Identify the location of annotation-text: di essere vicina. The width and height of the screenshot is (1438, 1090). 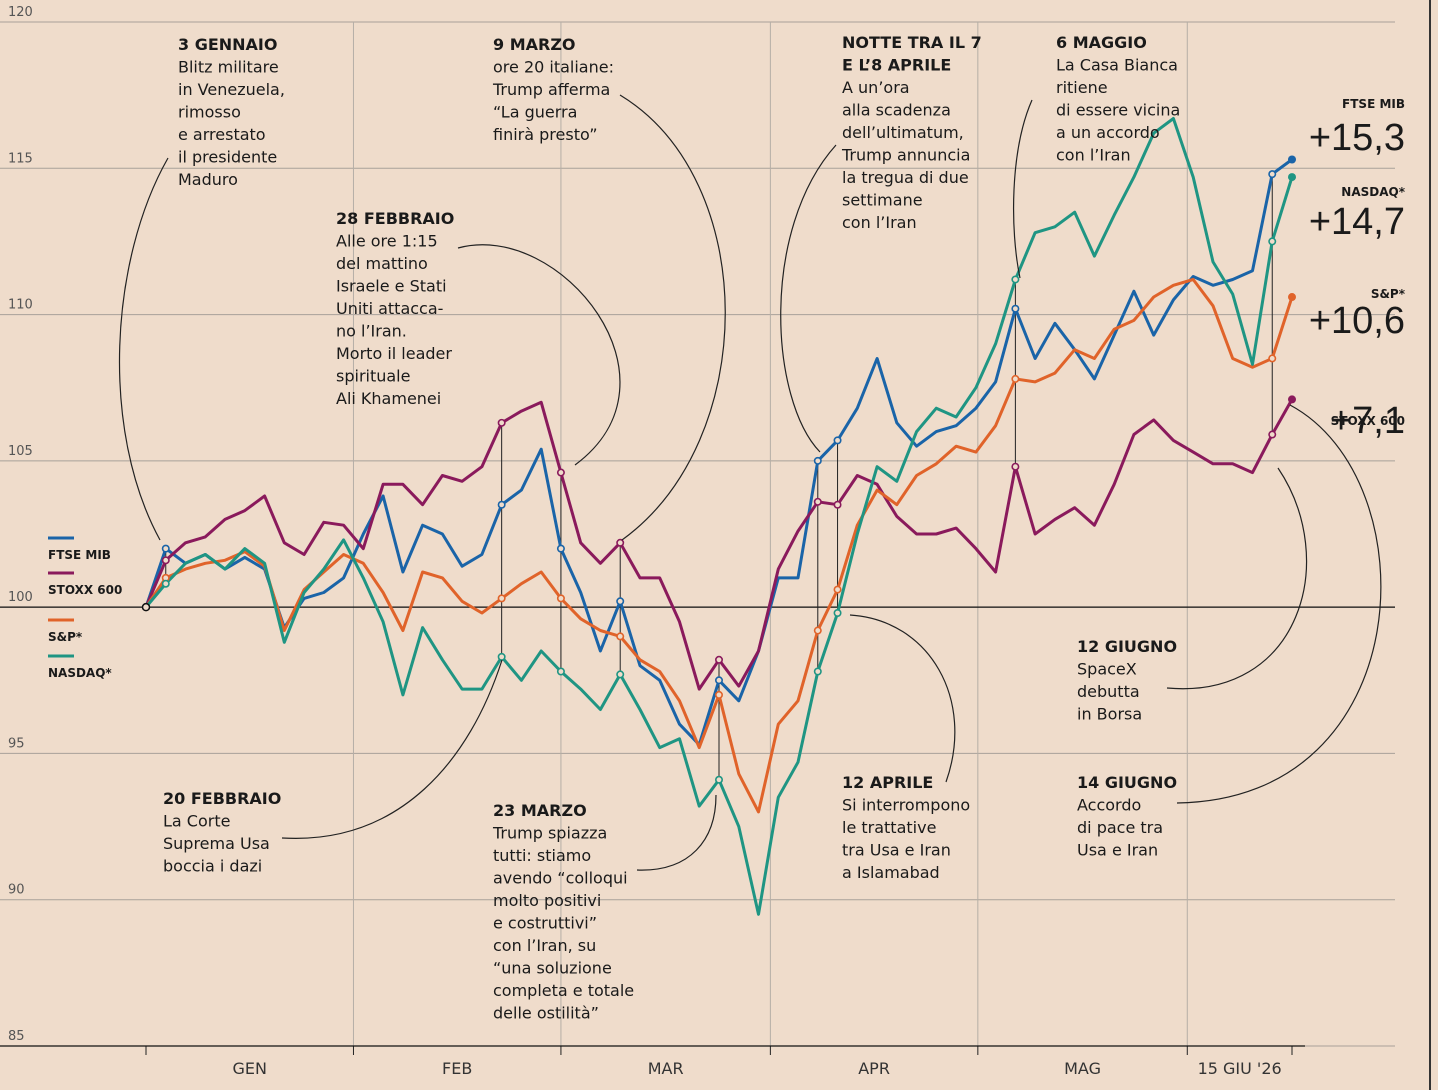
(1118, 110).